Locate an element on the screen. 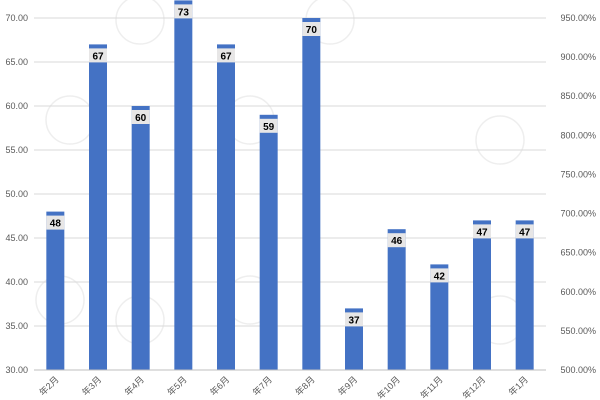 This screenshot has width=600, height=400. data-label: 59 is located at coordinates (269, 127).